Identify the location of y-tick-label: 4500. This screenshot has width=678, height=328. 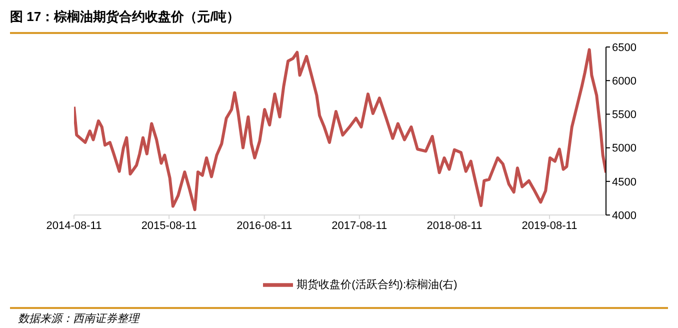
(624, 182).